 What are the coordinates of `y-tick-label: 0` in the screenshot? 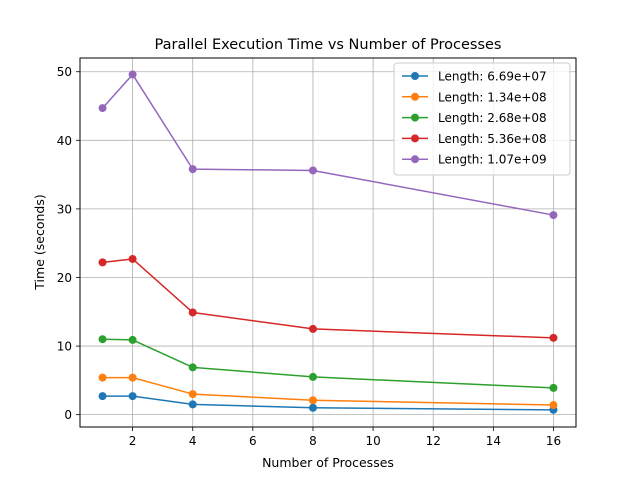 It's located at (68, 415).